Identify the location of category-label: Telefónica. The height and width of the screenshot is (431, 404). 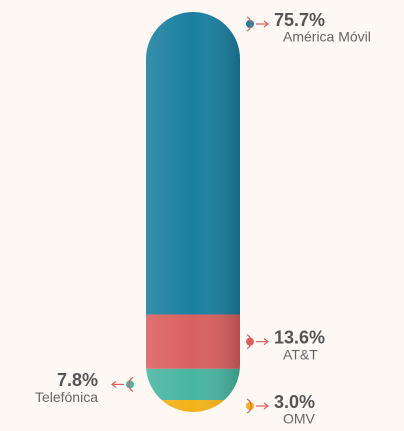
(66, 397).